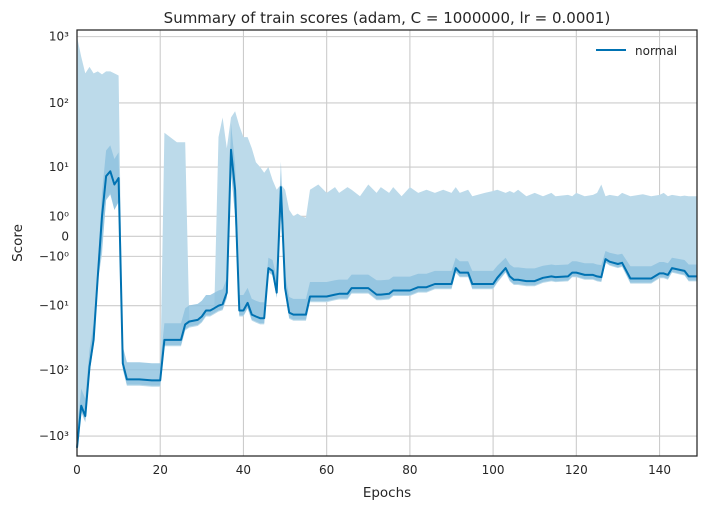 The width and height of the screenshot is (707, 515). I want to click on x-tick-label: 80, so click(409, 470).